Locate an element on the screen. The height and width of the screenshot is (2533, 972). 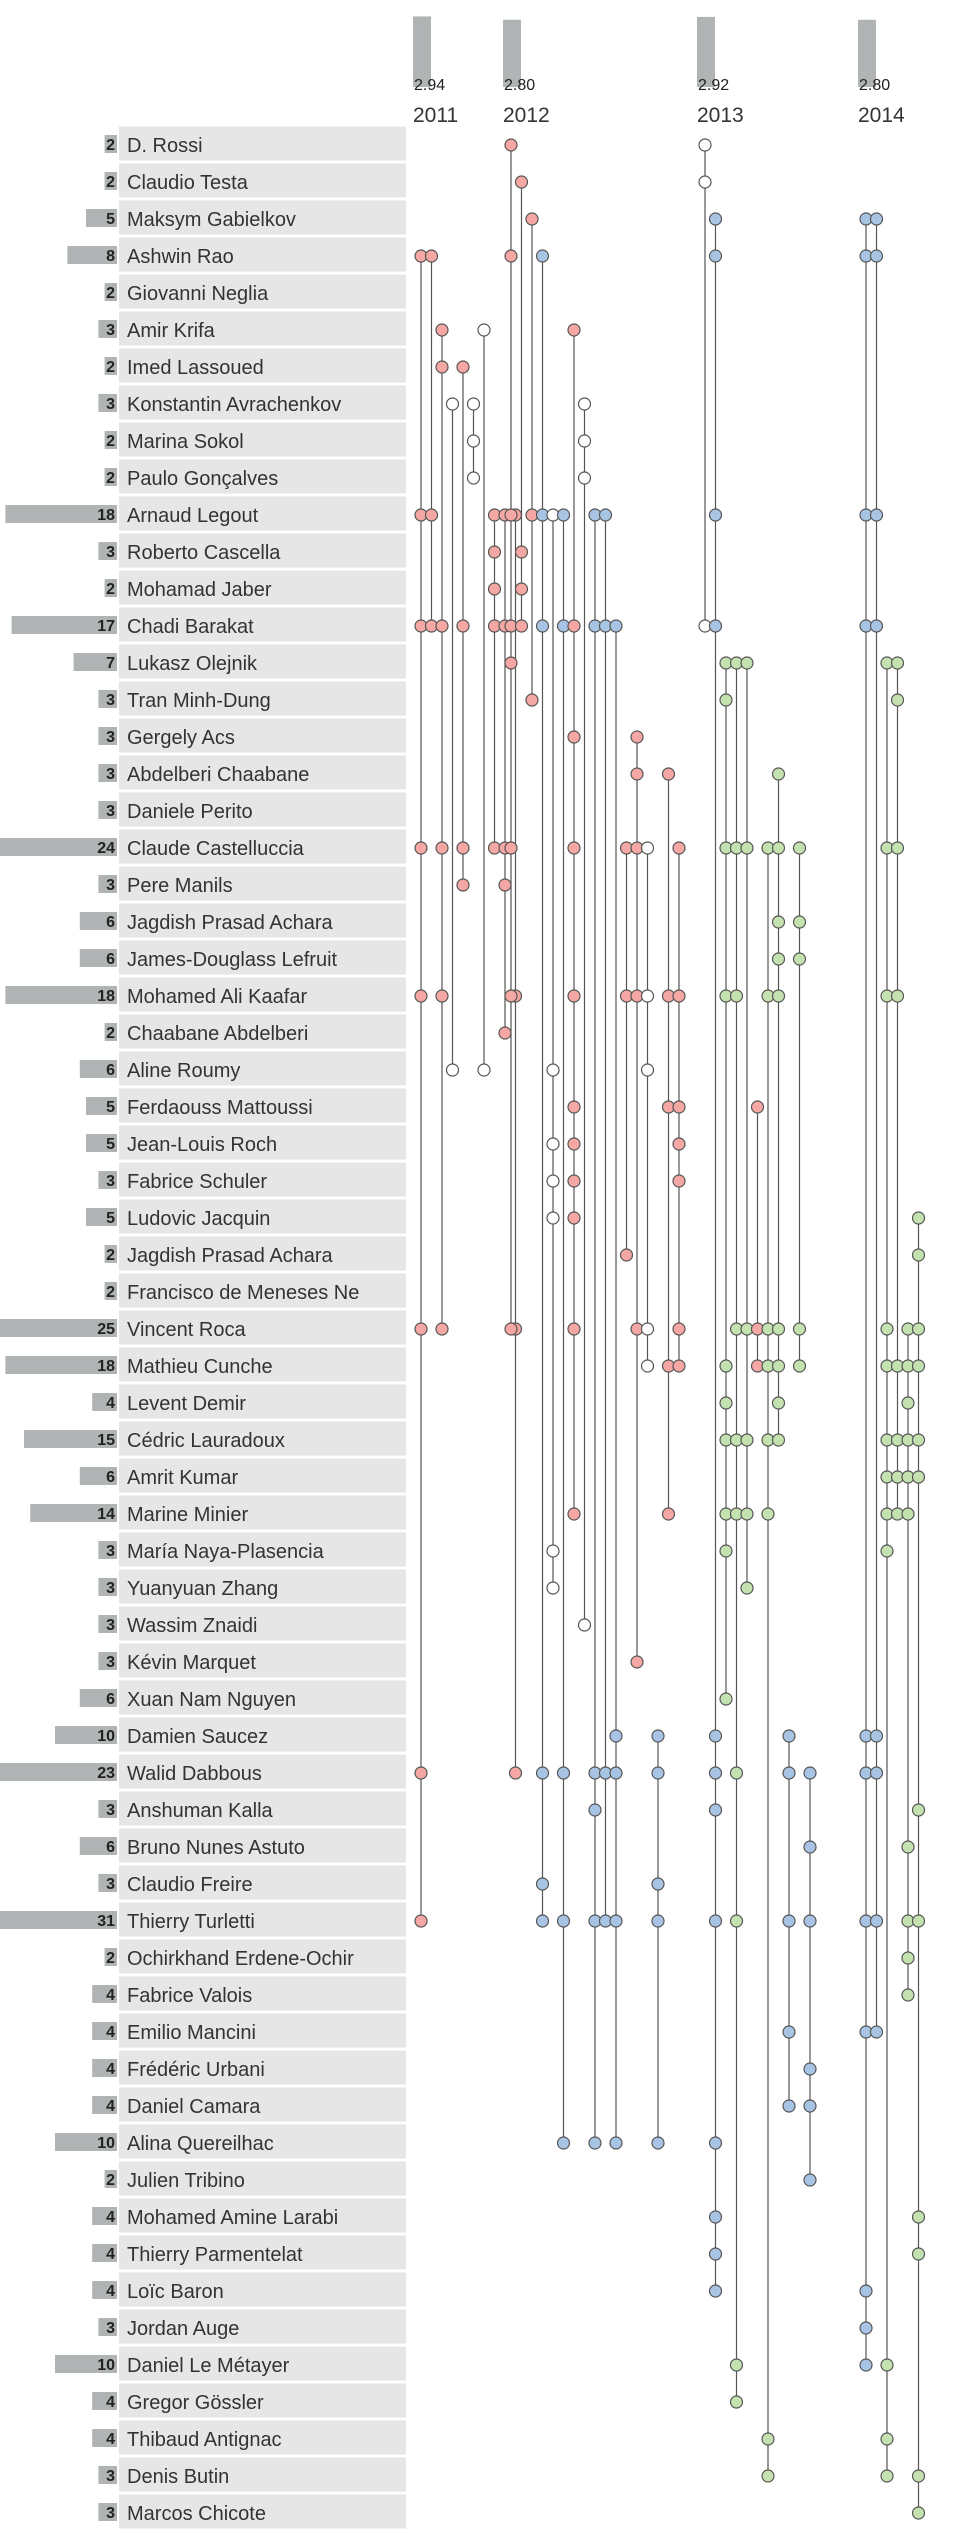
author-name: Chadi Barakat is located at coordinates (190, 627).